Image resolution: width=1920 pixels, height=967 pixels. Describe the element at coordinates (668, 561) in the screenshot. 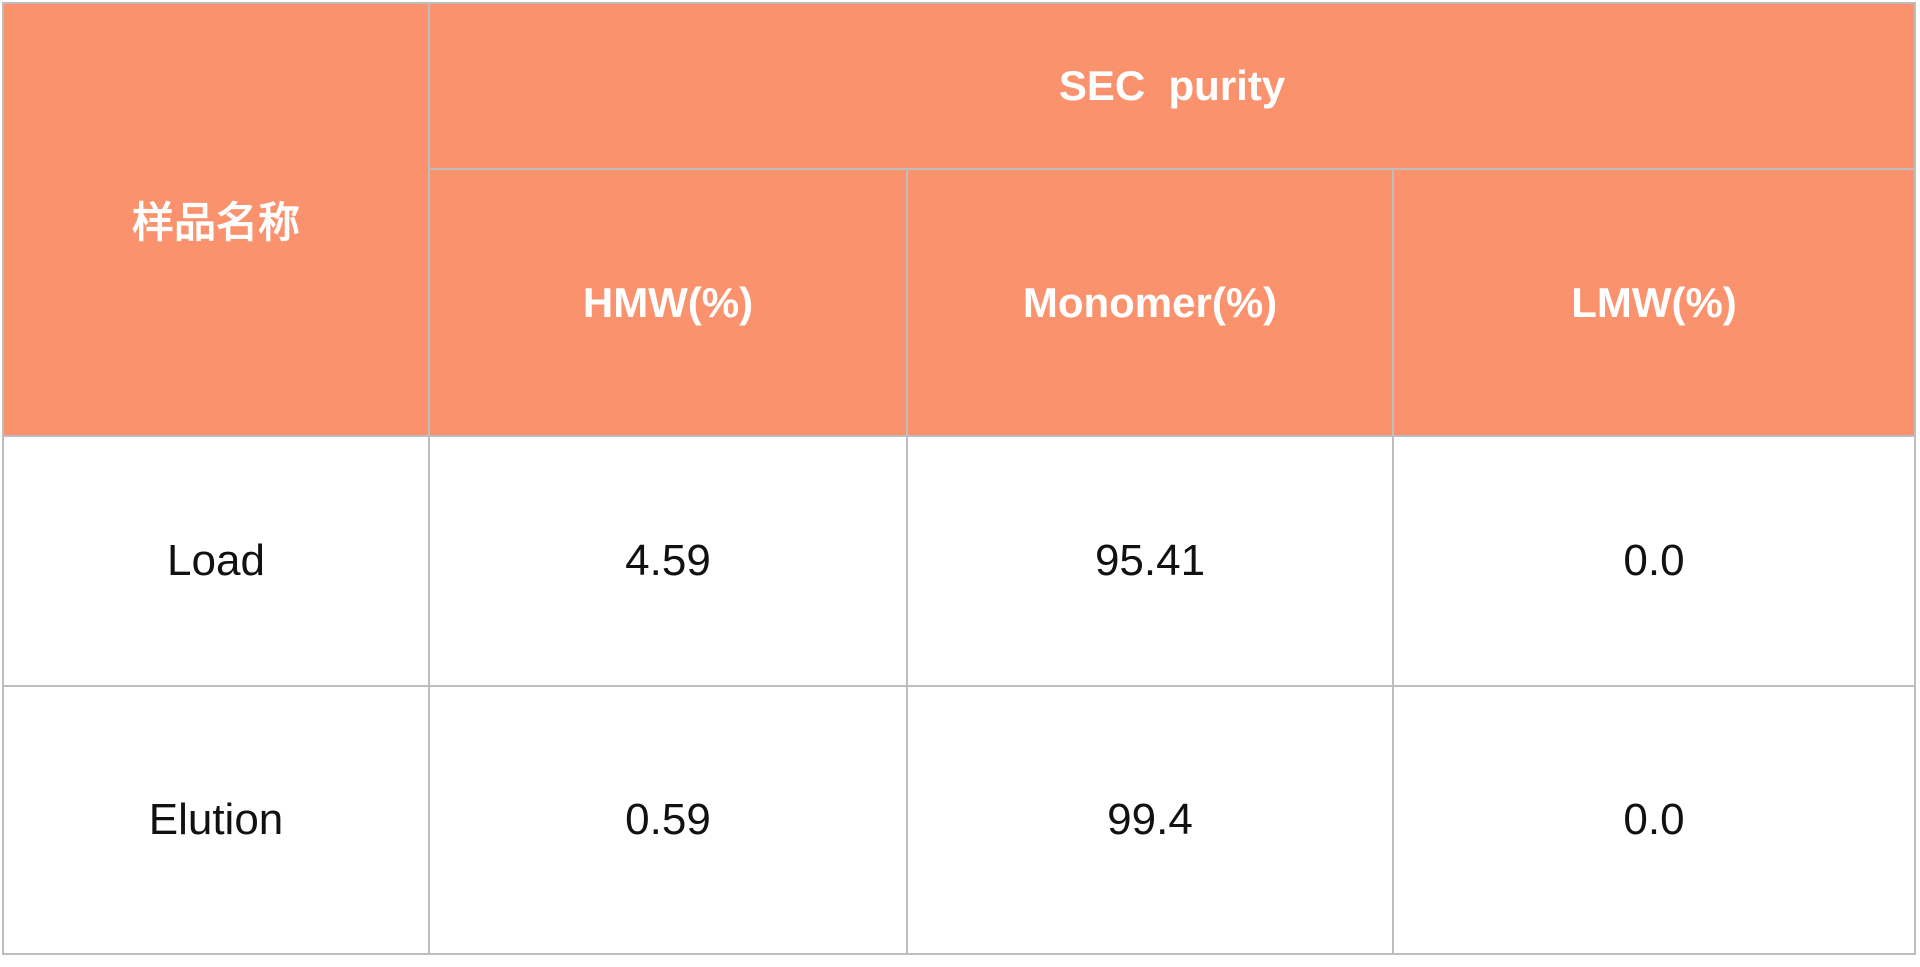

I see `cell-hmw-value: 4.59` at that location.